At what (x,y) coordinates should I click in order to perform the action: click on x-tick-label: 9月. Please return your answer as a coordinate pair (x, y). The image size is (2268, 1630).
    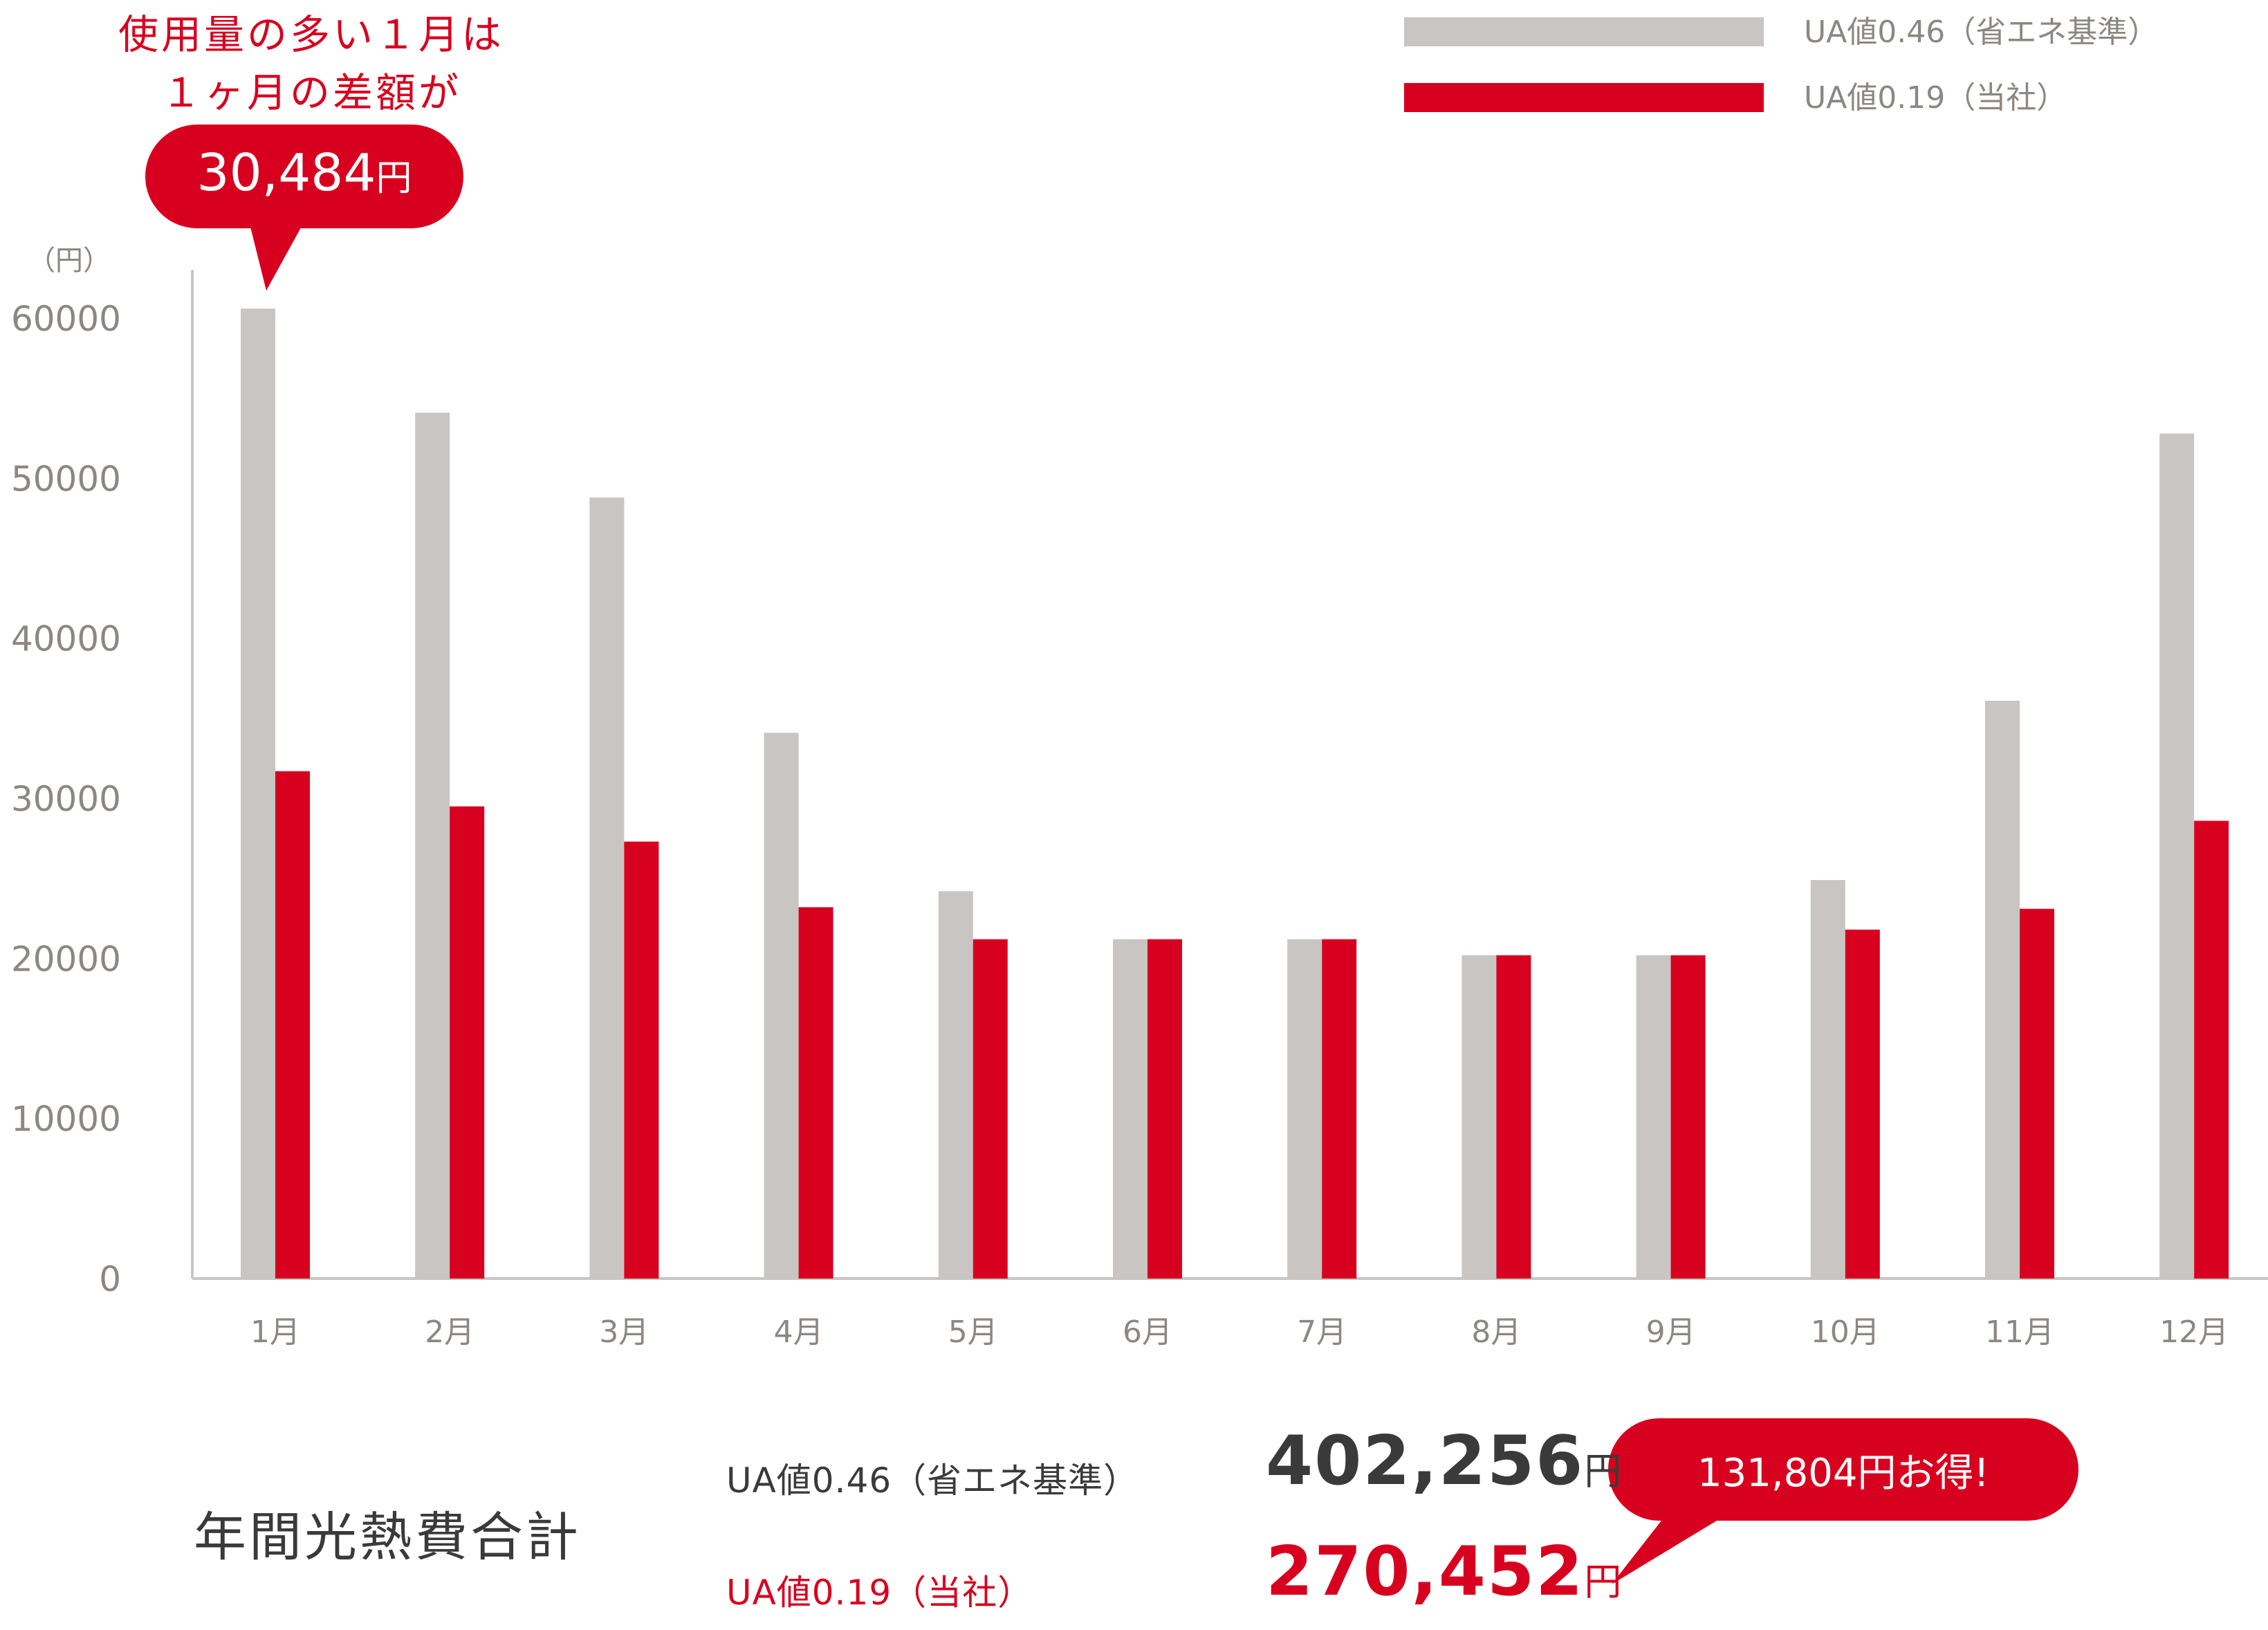
    Looking at the image, I should click on (1671, 1332).